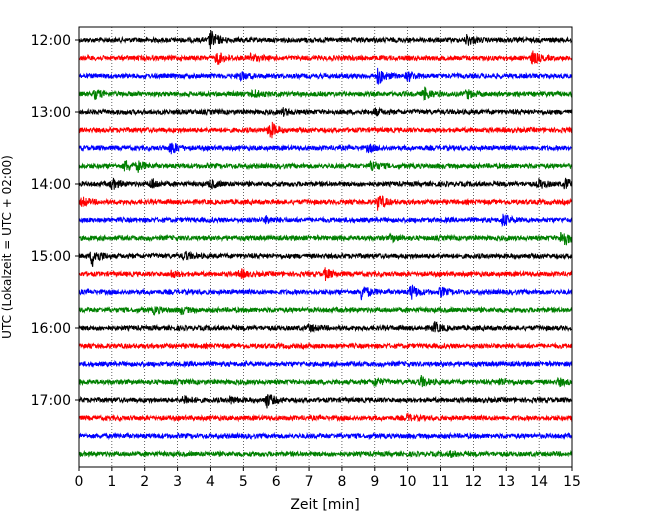 The image size is (650, 520). What do you see at coordinates (441, 482) in the screenshot?
I see `x-tick-label-11: 11` at bounding box center [441, 482].